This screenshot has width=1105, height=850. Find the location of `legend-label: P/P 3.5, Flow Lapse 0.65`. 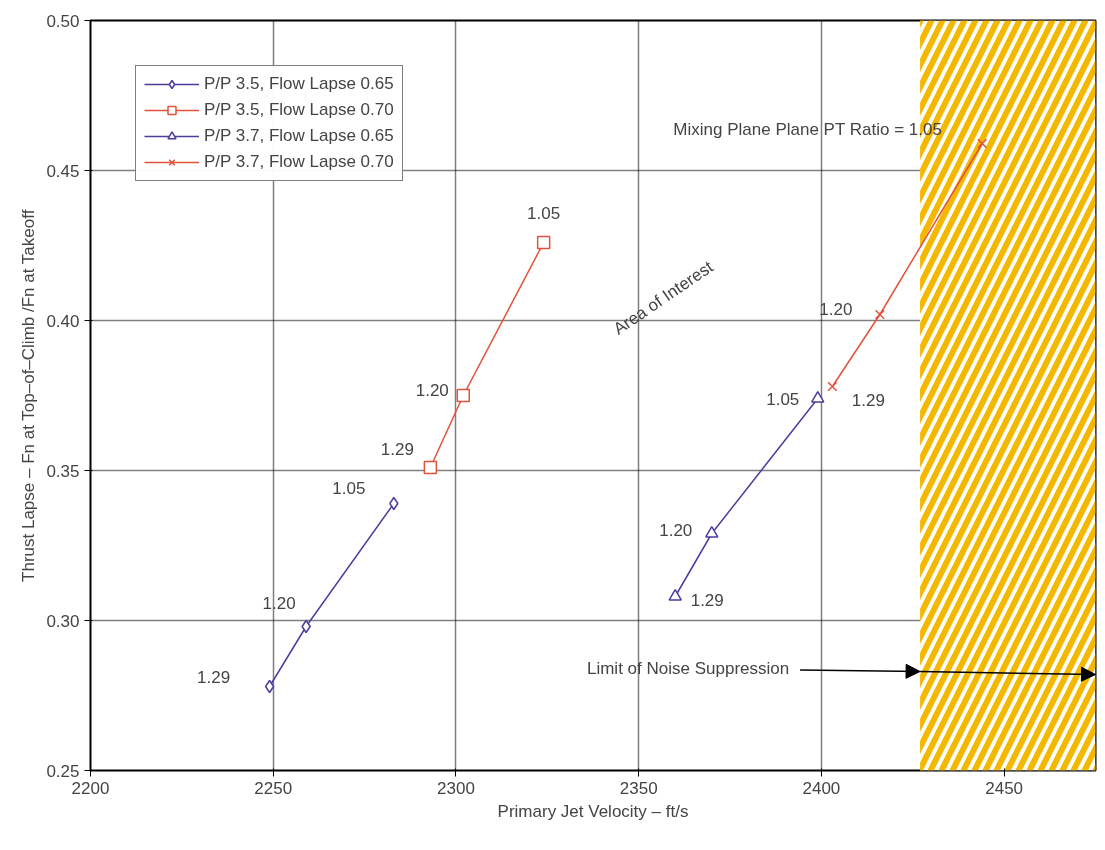

legend-label: P/P 3.5, Flow Lapse 0.65 is located at coordinates (299, 84).